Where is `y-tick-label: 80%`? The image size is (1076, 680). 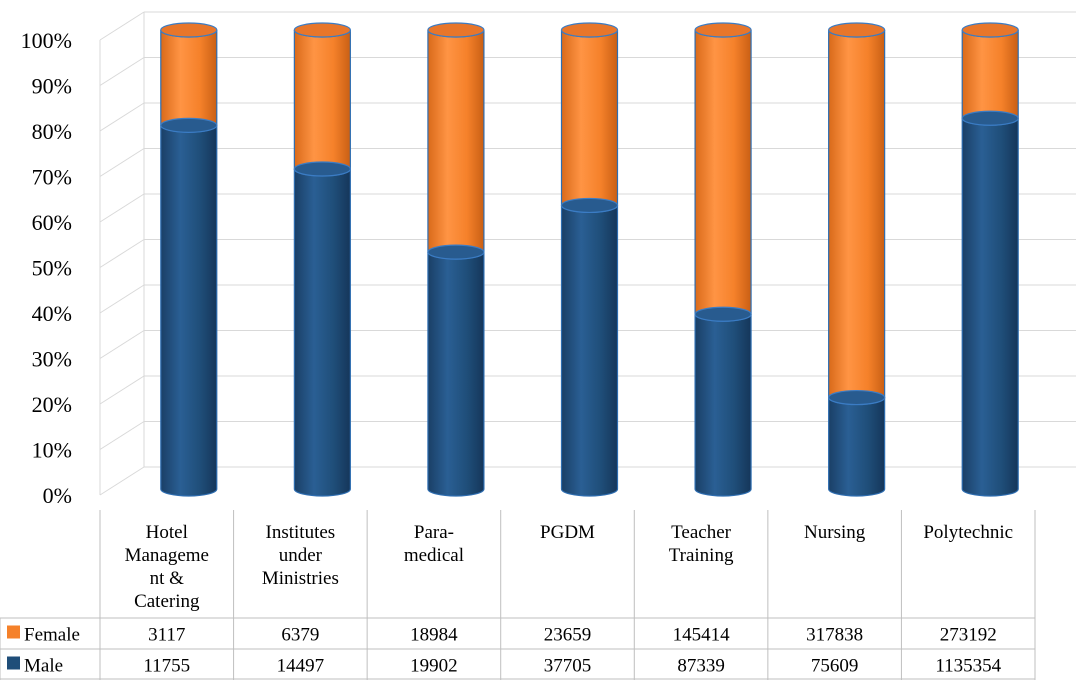
y-tick-label: 80% is located at coordinates (52, 131).